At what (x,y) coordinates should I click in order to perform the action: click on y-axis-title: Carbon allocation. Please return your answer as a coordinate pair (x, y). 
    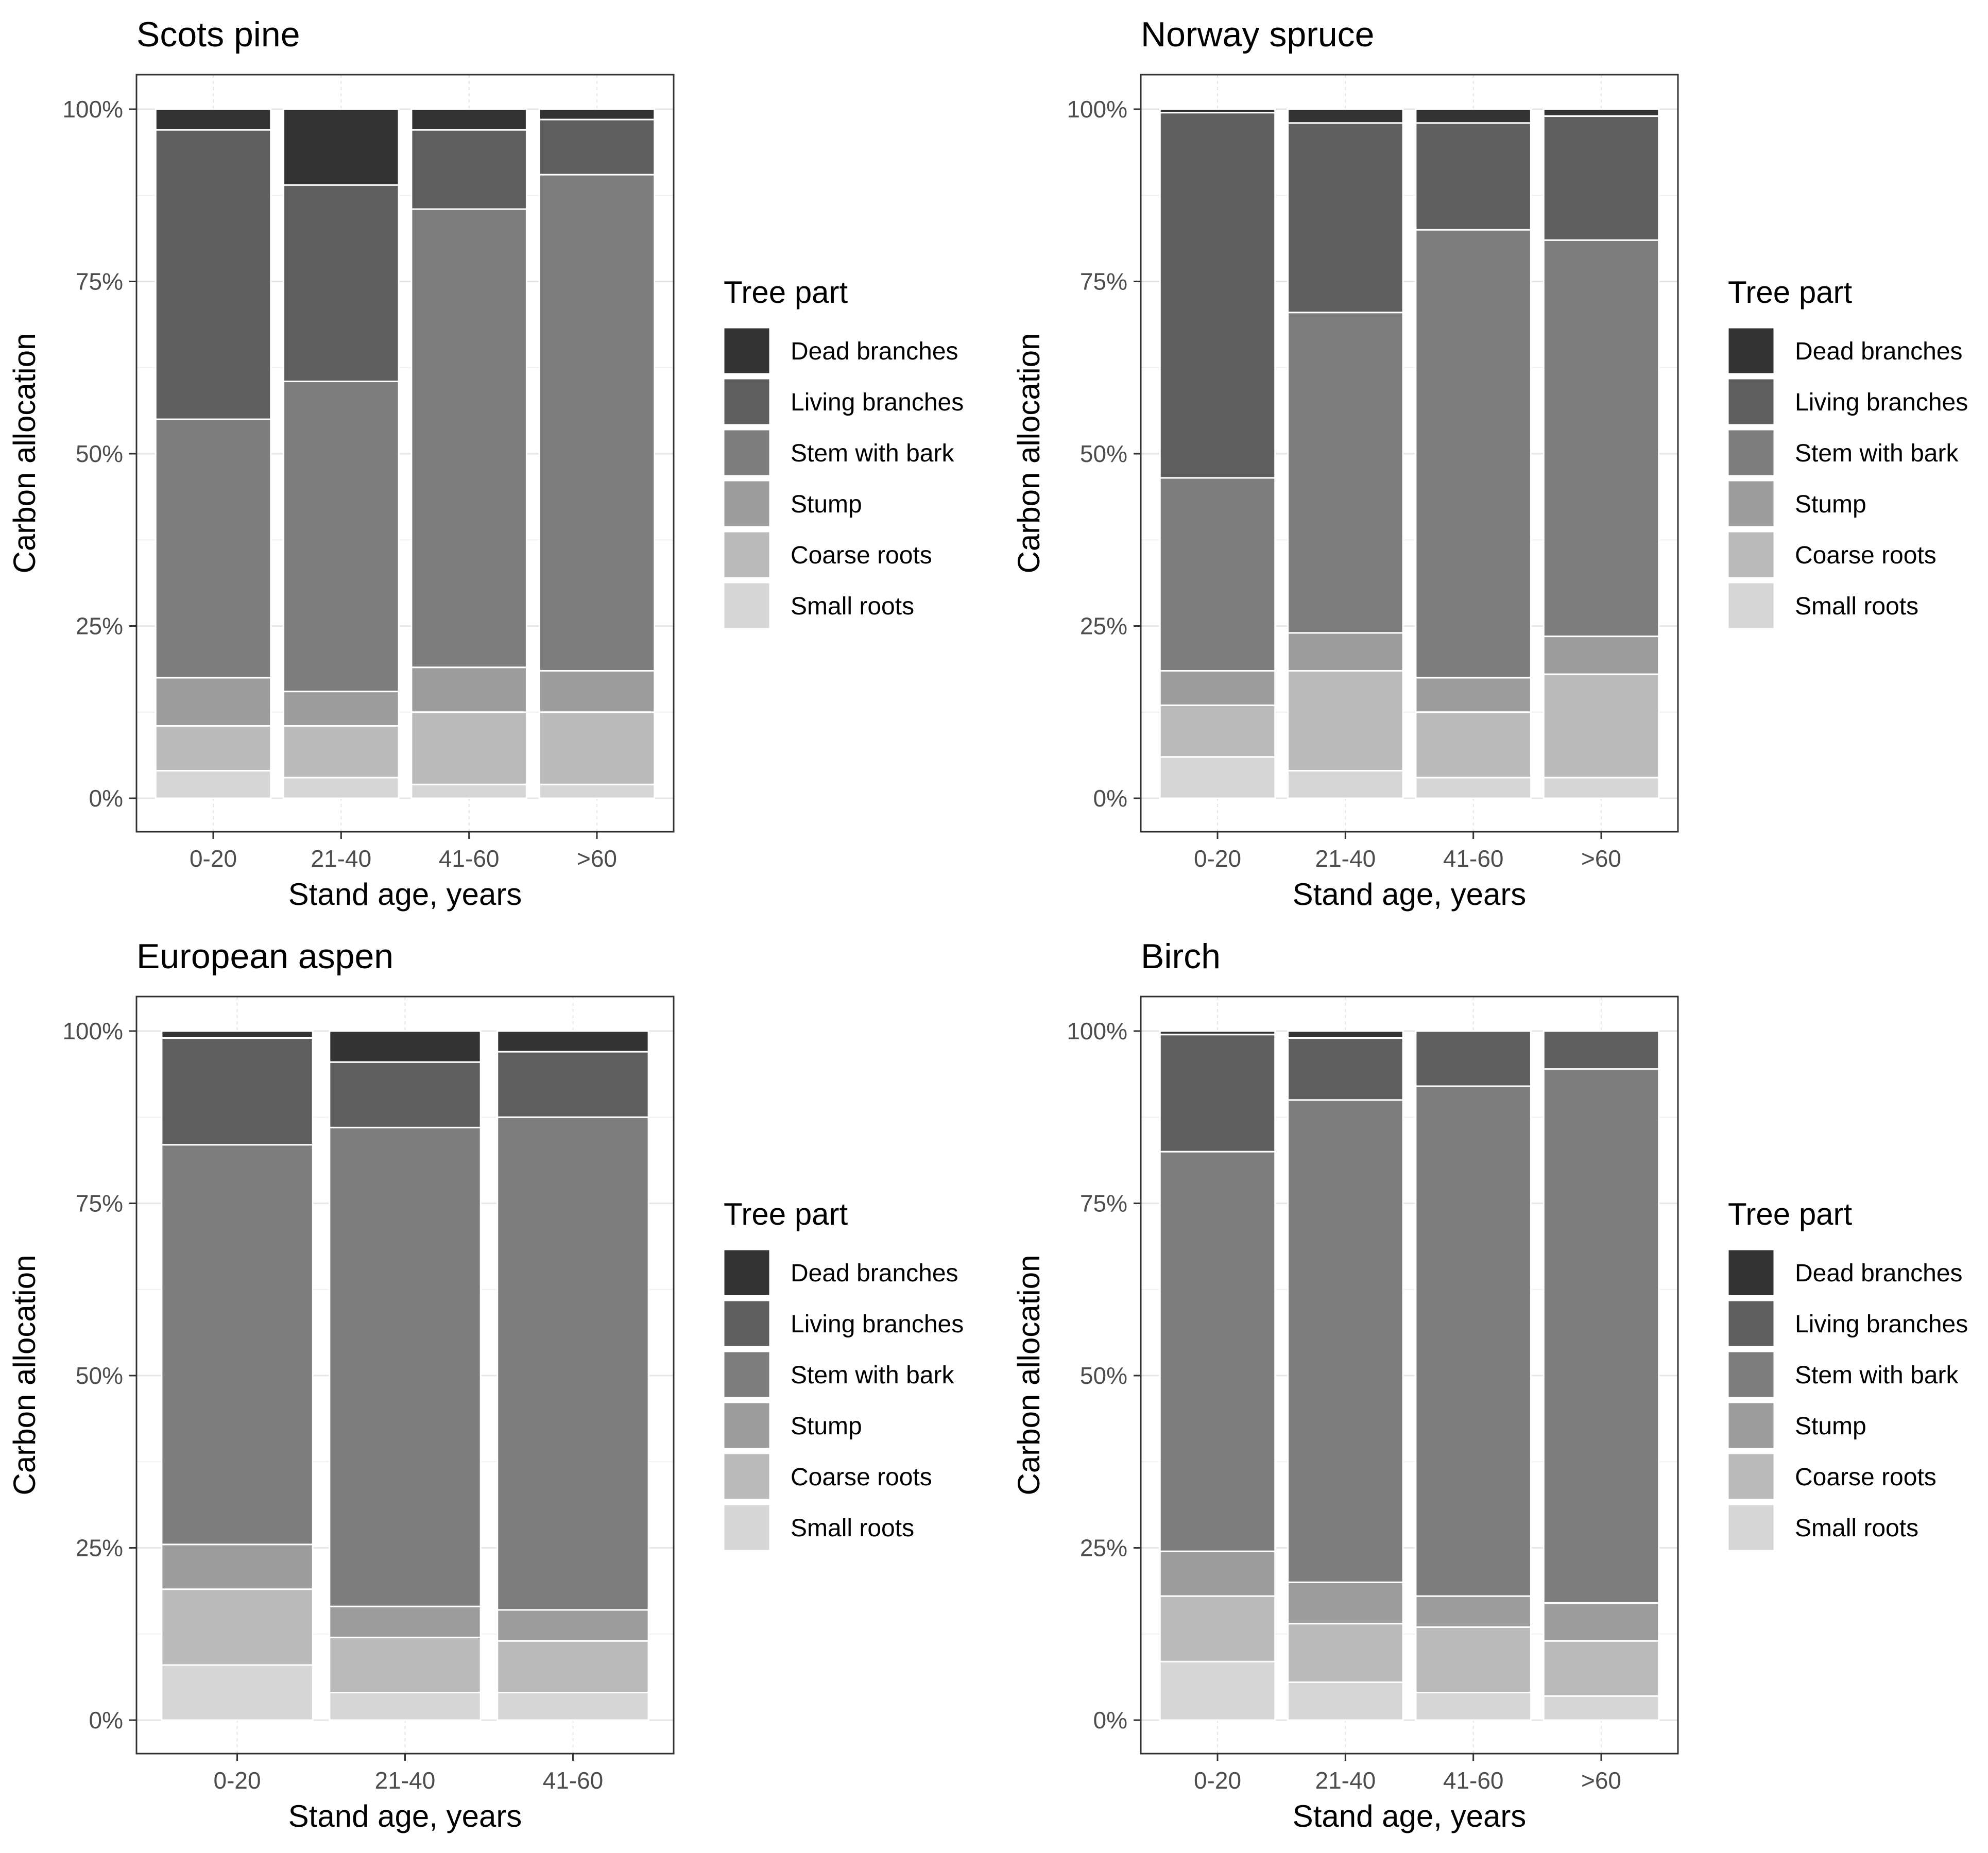
    Looking at the image, I should click on (1029, 1375).